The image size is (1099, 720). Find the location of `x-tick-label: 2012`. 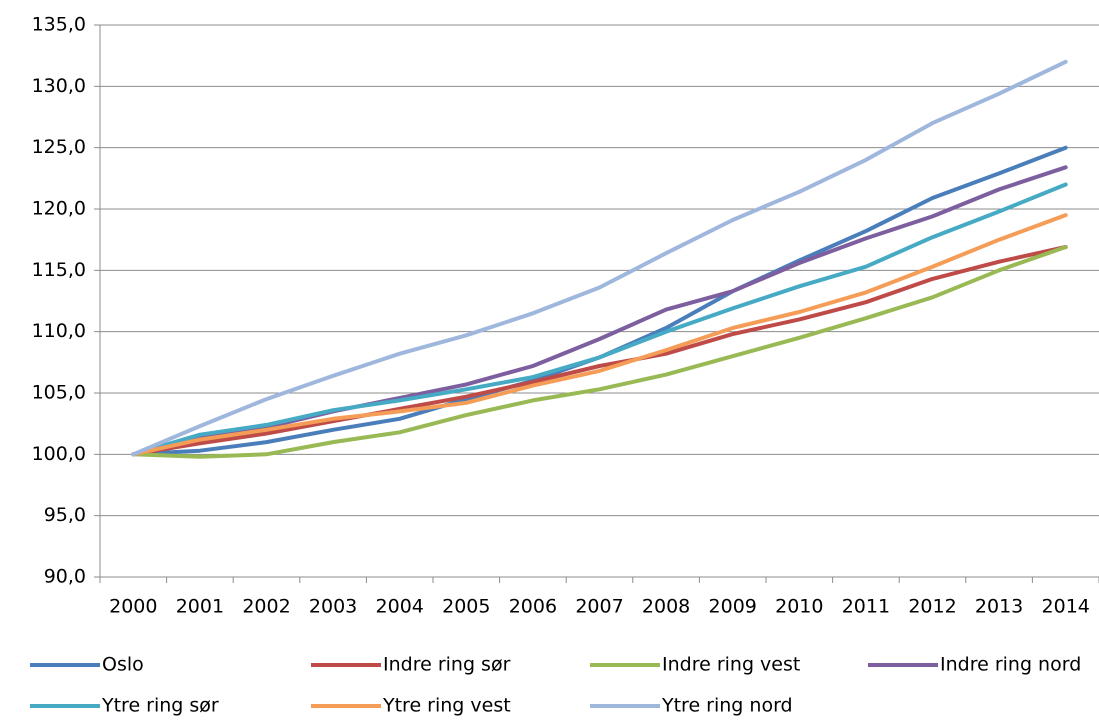

x-tick-label: 2012 is located at coordinates (932, 607).